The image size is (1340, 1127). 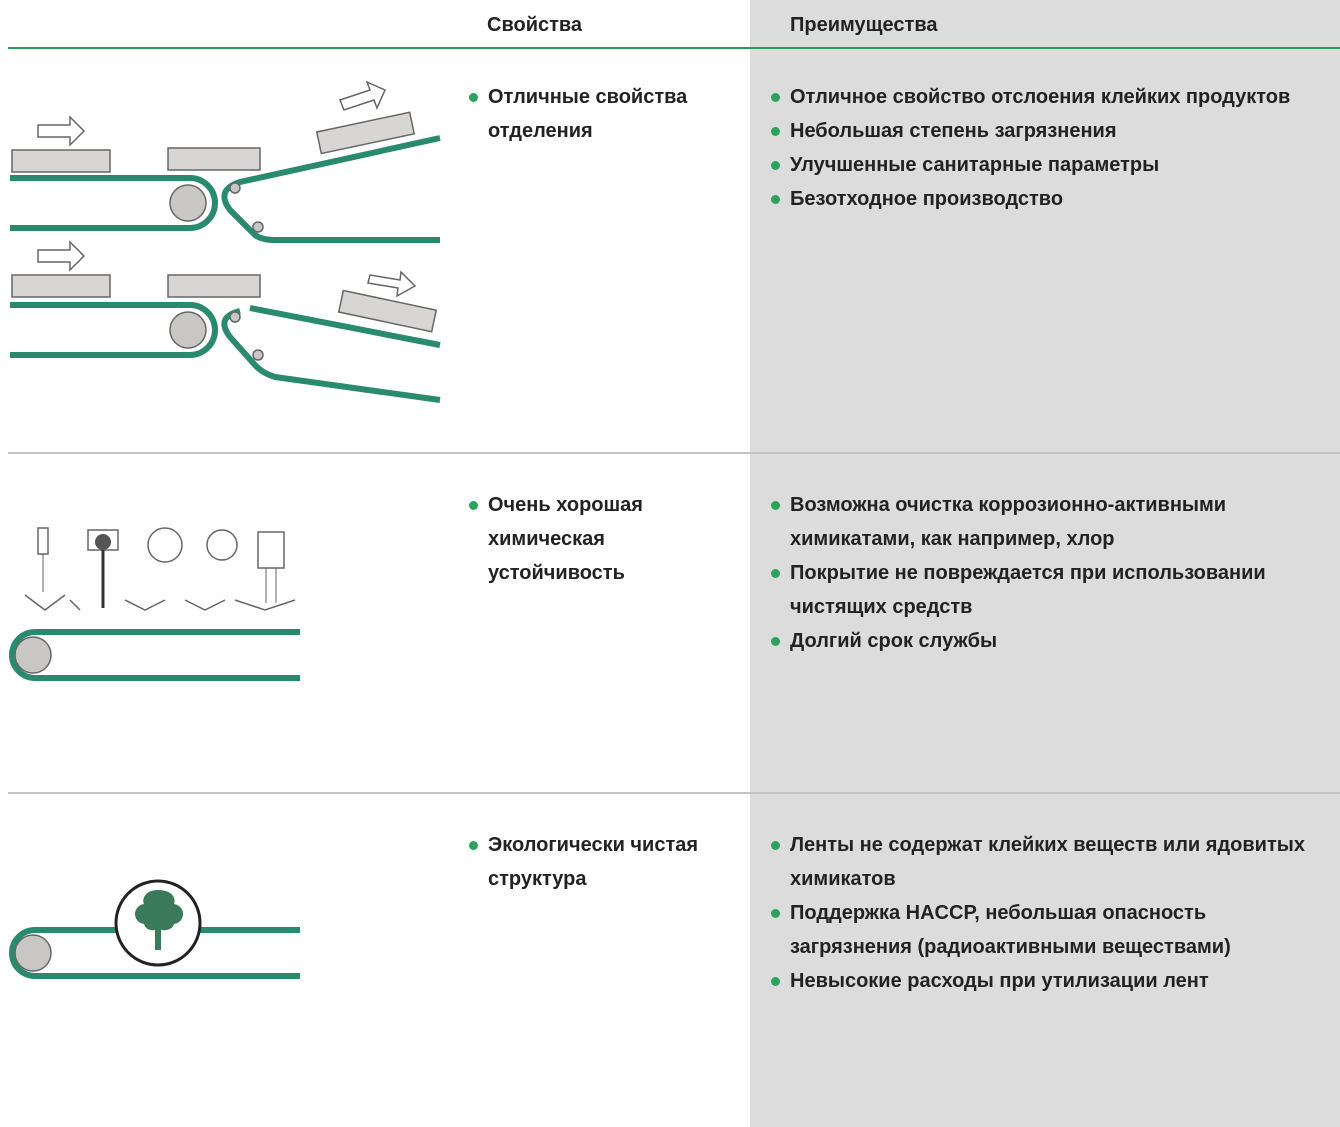 I want to click on properties-list: Экологически чистая структура, so click(x=599, y=862).